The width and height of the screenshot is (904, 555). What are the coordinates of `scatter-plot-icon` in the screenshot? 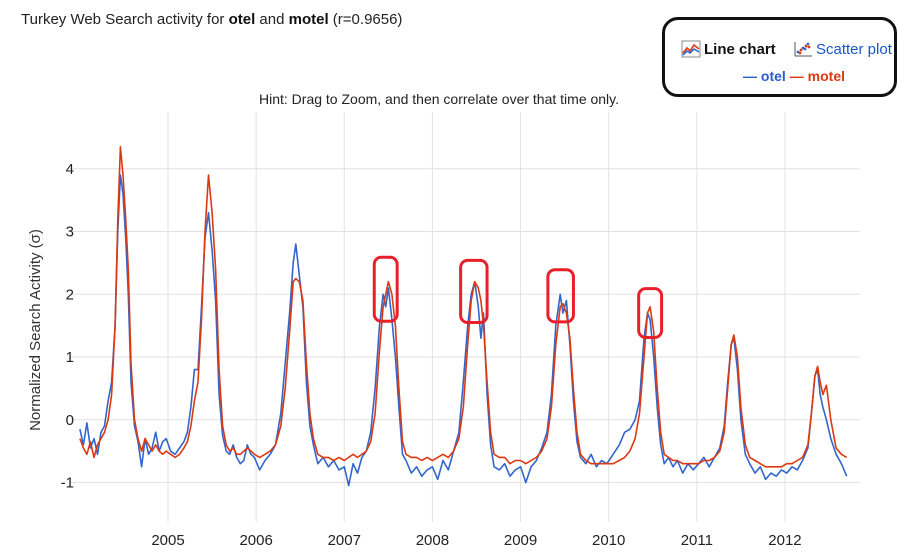 It's located at (803, 49).